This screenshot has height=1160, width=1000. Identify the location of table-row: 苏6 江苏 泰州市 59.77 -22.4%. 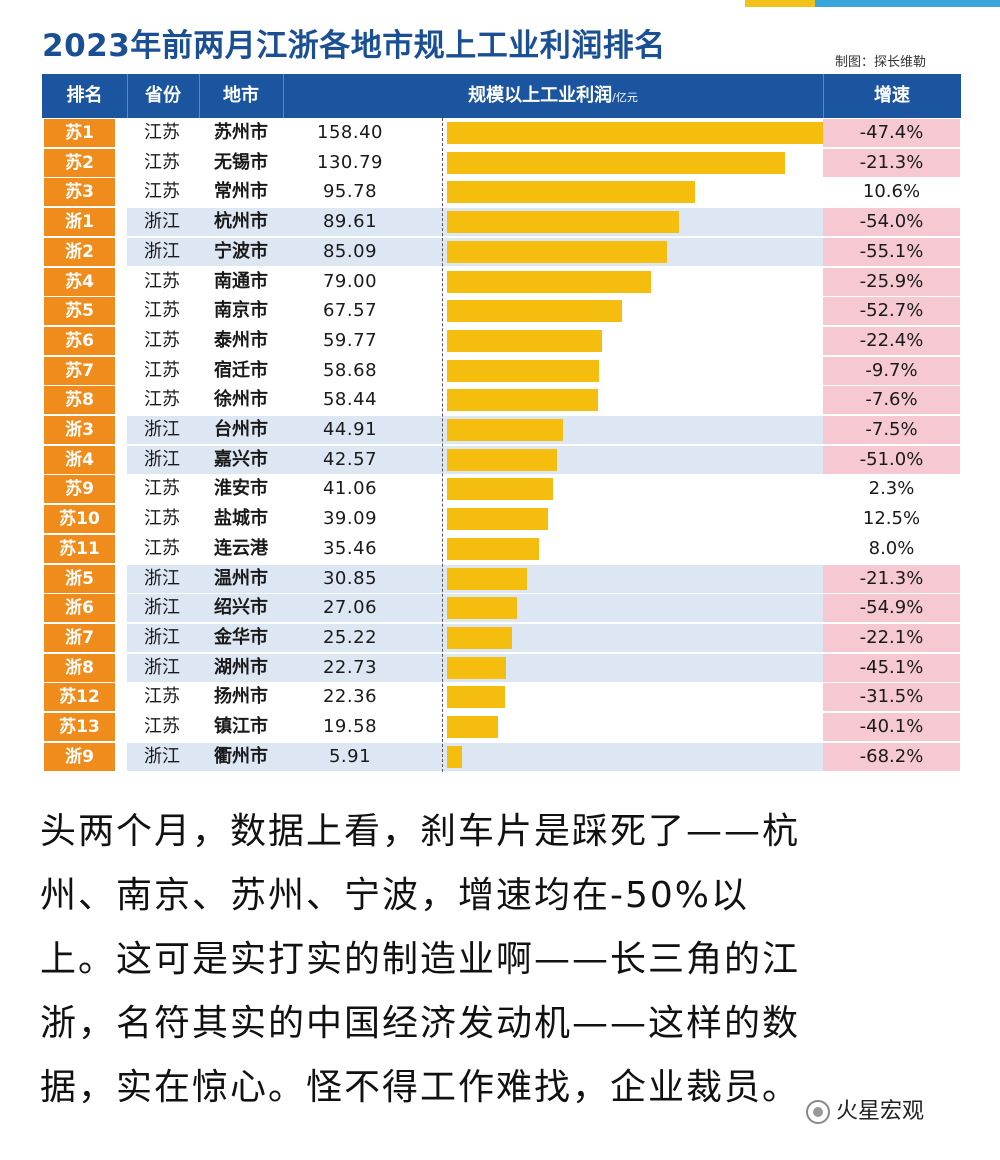
(501, 341).